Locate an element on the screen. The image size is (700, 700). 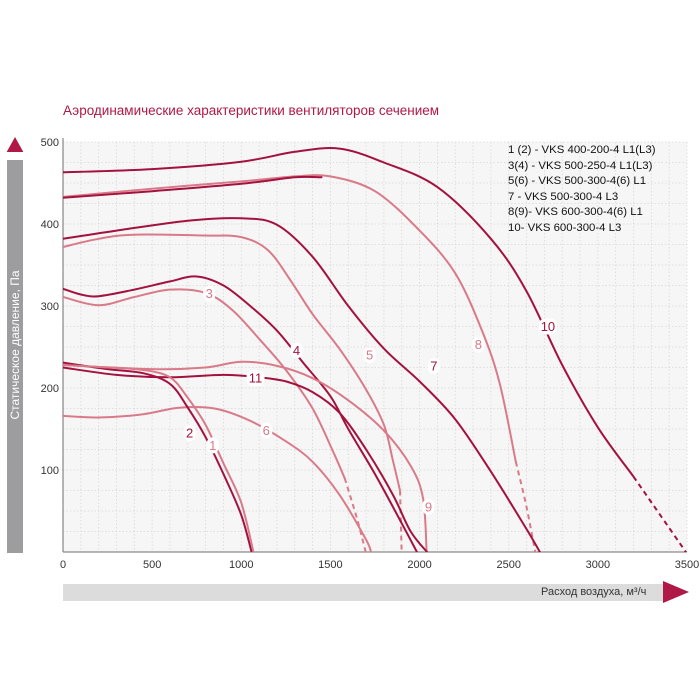
curve-label: 8 is located at coordinates (478, 344).